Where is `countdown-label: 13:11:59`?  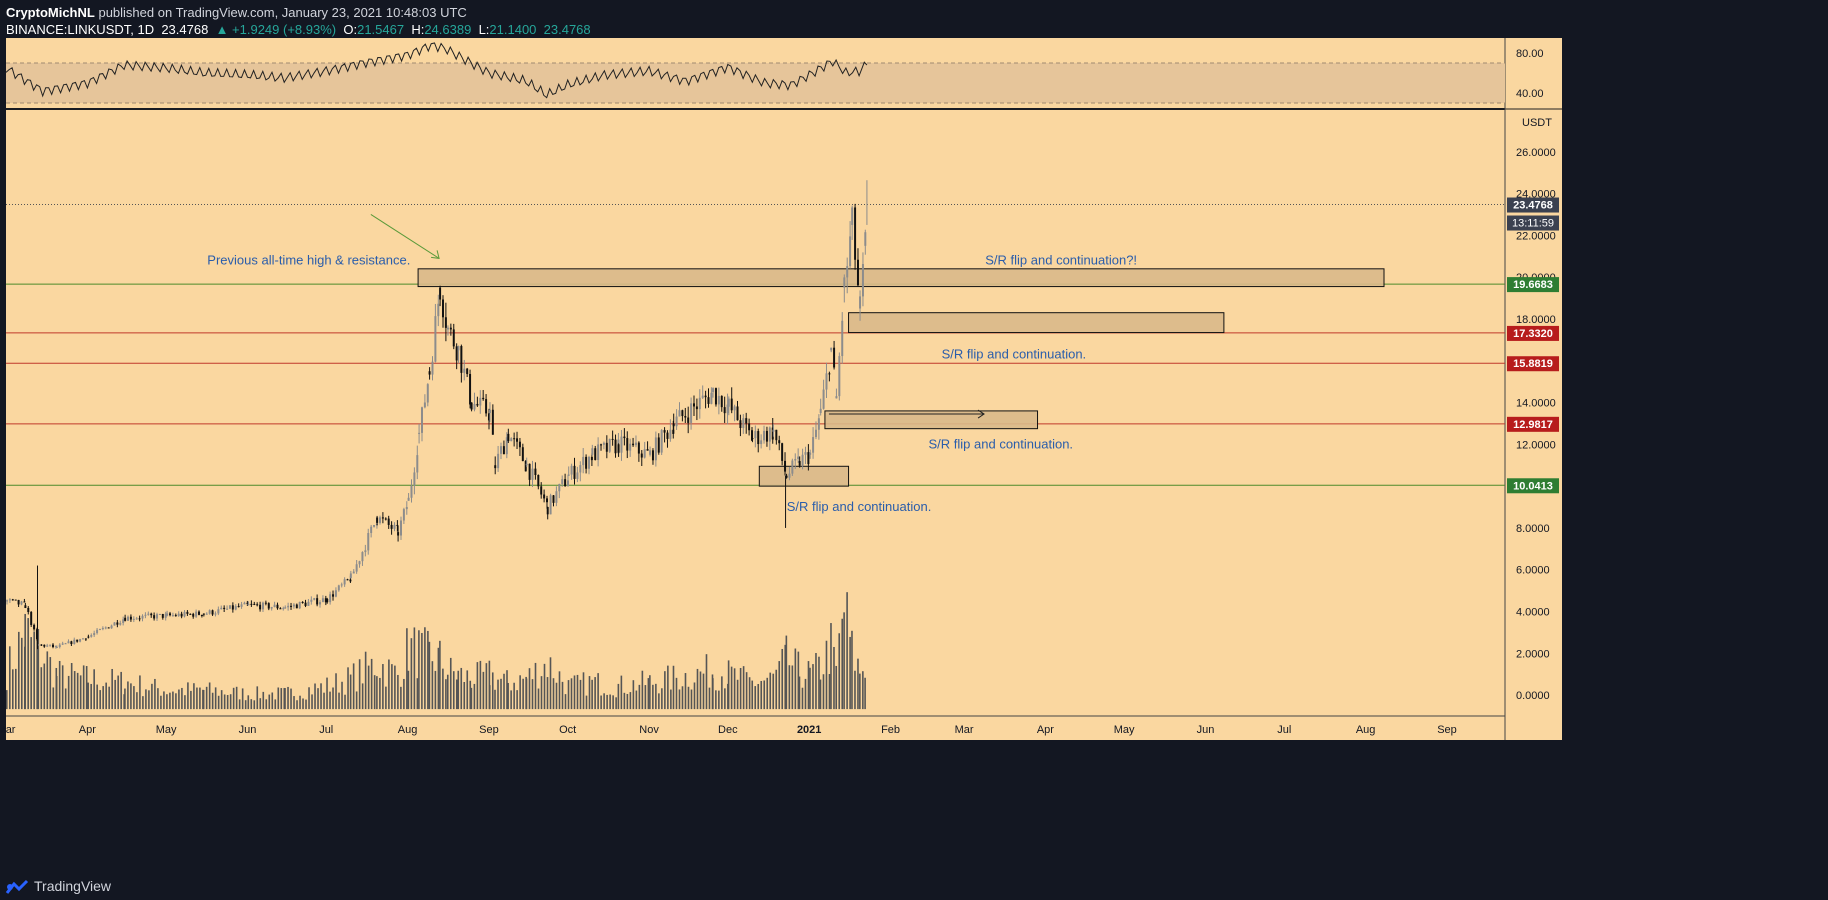 countdown-label: 13:11:59 is located at coordinates (1533, 224).